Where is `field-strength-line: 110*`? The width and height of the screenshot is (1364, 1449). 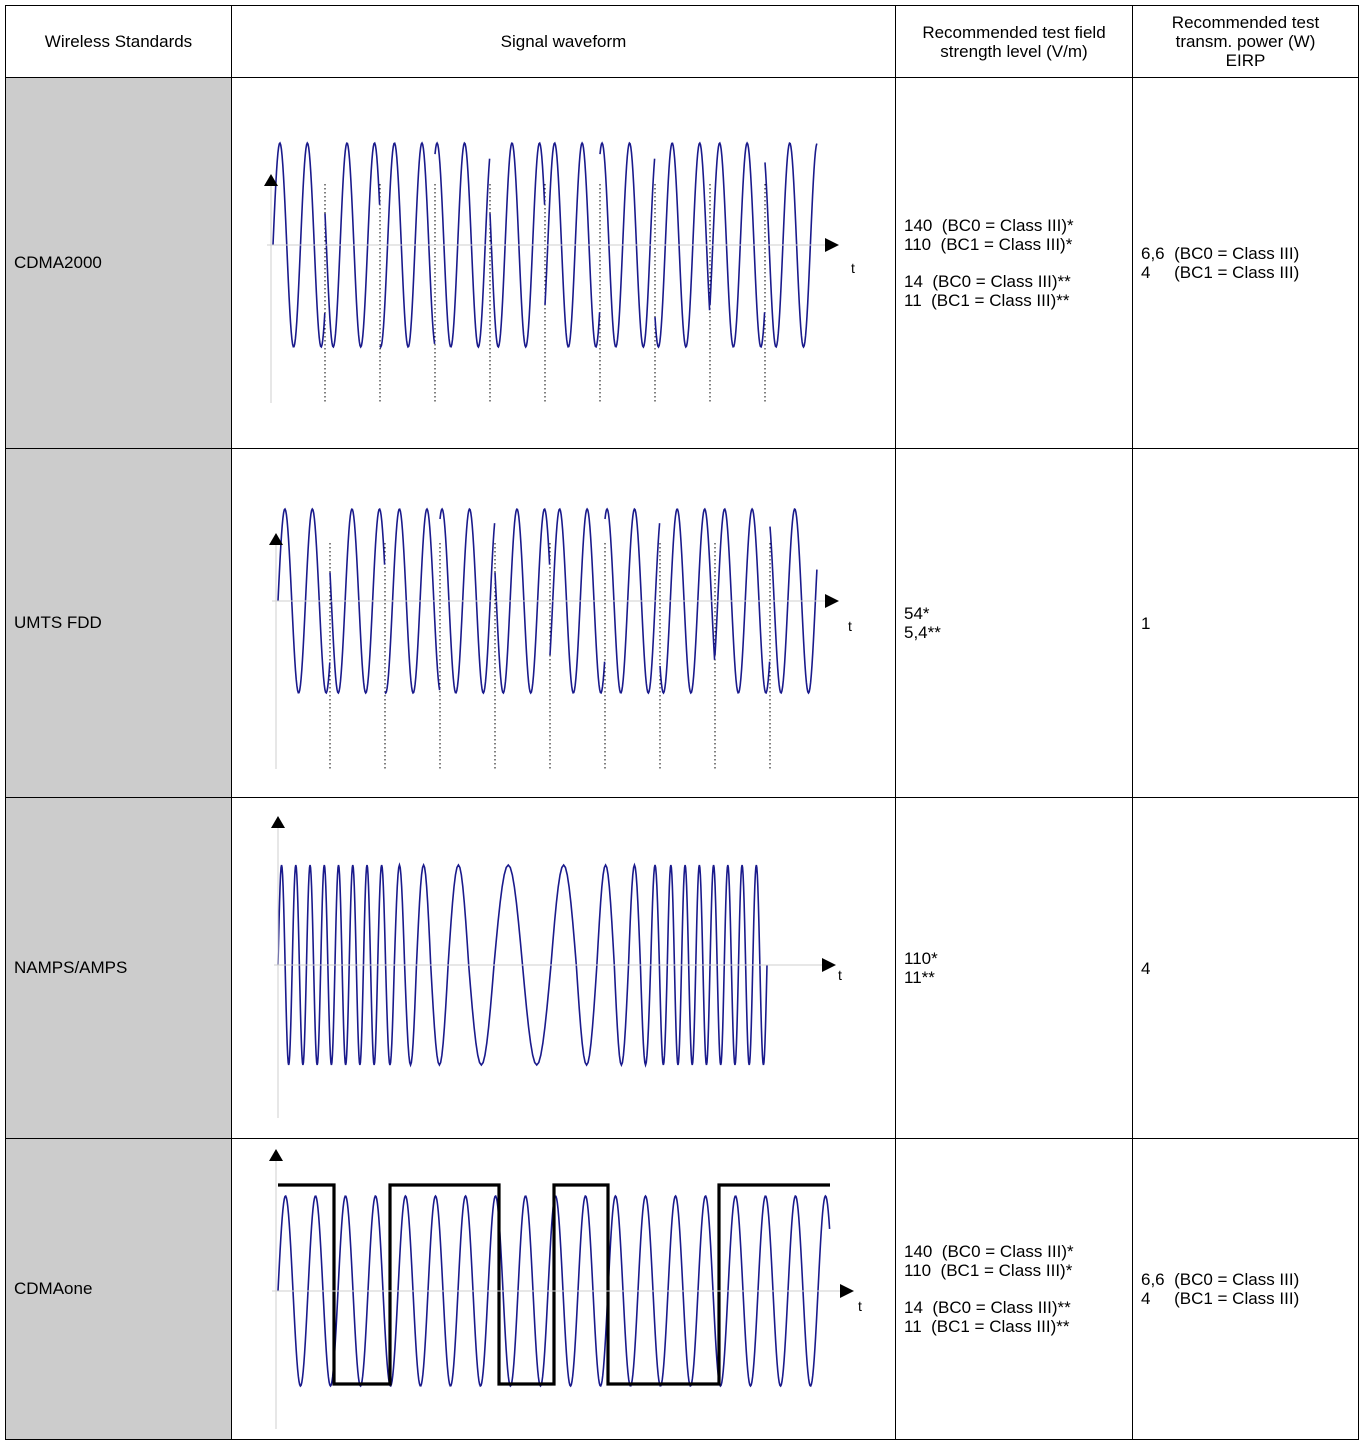
field-strength-line: 110* is located at coordinates (921, 958).